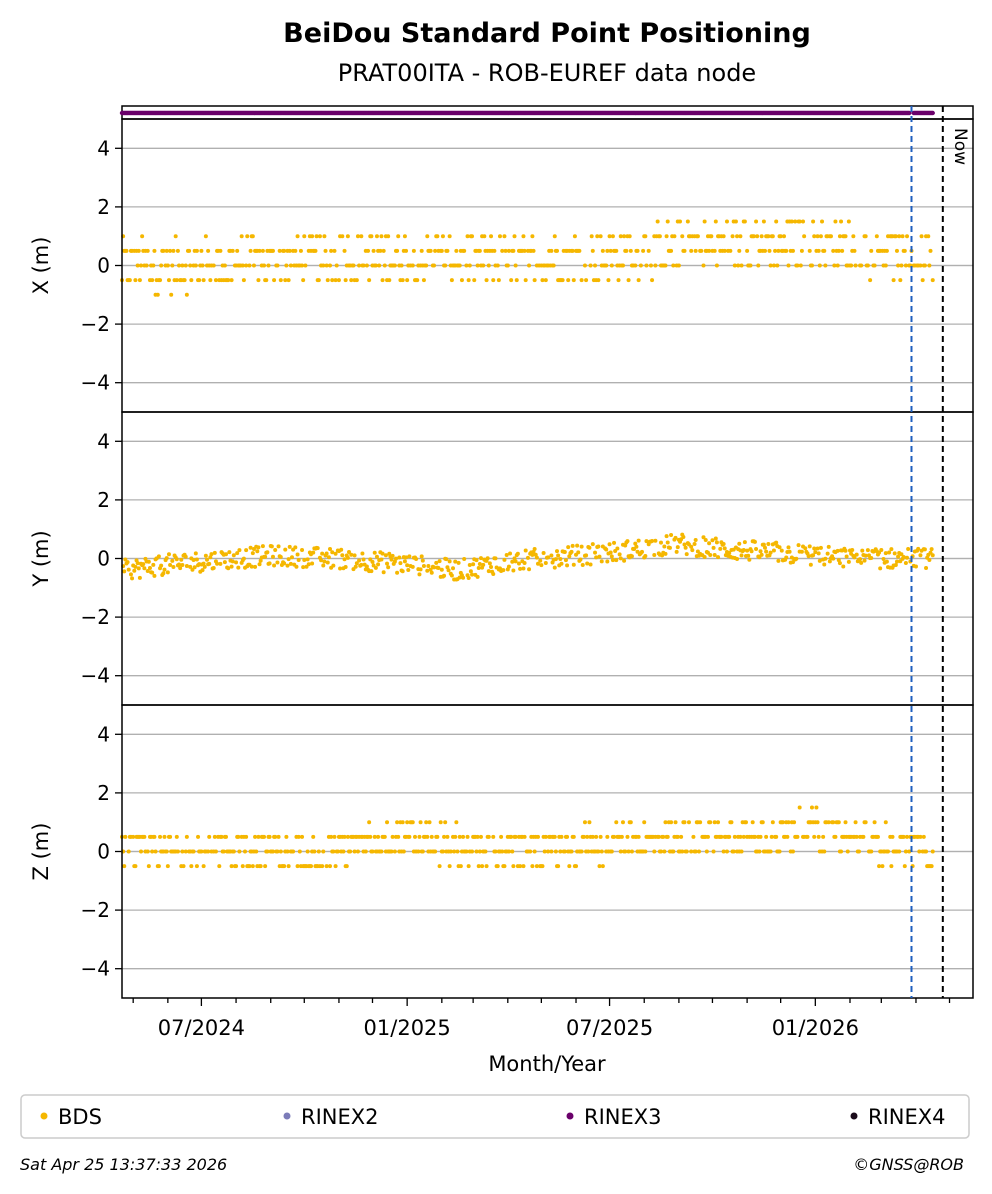 The width and height of the screenshot is (992, 1194). Describe the element at coordinates (123, 1164) in the screenshot. I see `footer-timestamp: Sat Apr 25 13:37:33 2026` at that location.